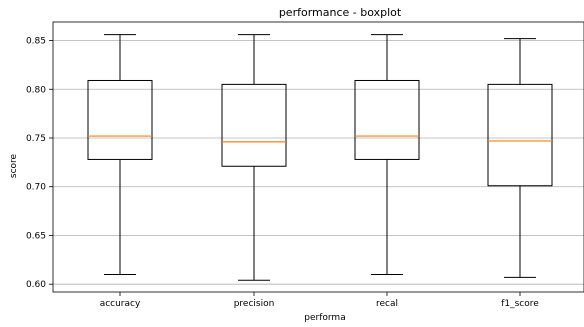 The width and height of the screenshot is (584, 327). What do you see at coordinates (520, 304) in the screenshot?
I see `x-tick-label: f1_score` at bounding box center [520, 304].